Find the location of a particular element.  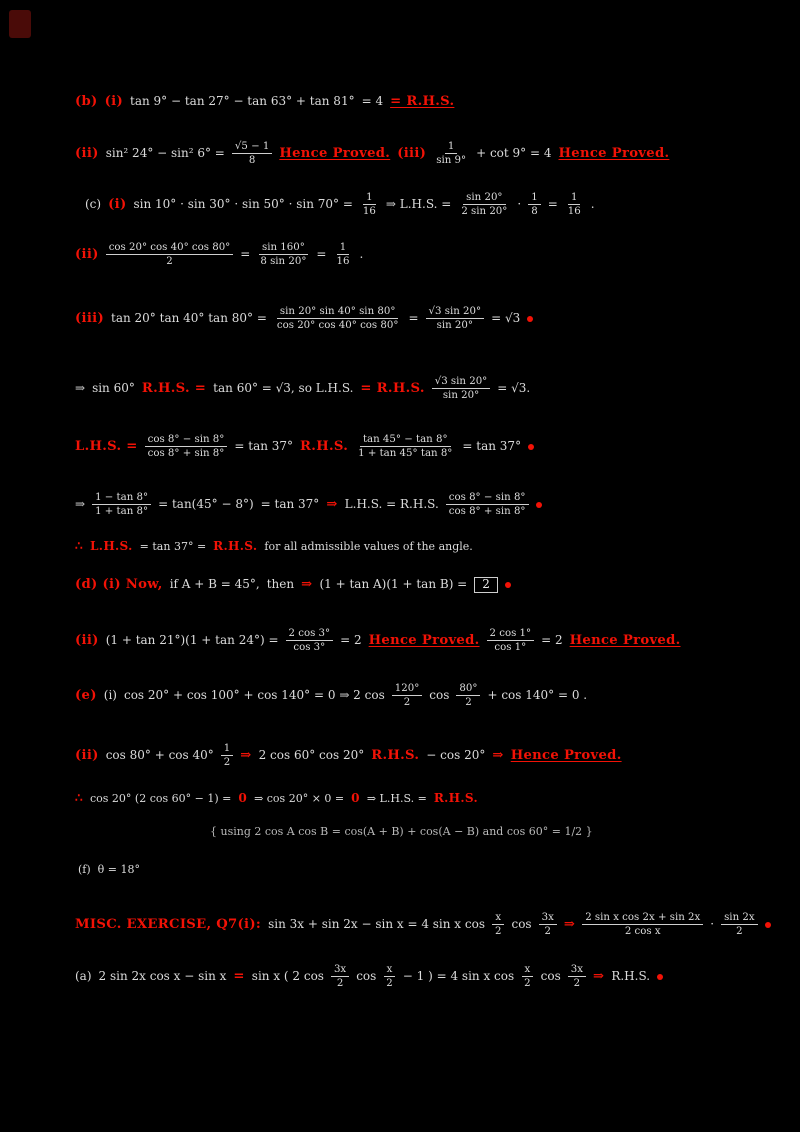

math-text: = is located at coordinates (245, 253).